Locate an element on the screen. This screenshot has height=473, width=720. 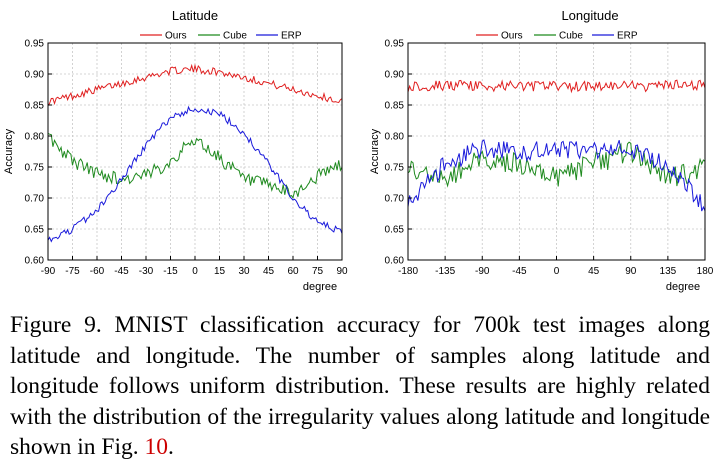
x-tick-label: 180 is located at coordinates (705, 271).